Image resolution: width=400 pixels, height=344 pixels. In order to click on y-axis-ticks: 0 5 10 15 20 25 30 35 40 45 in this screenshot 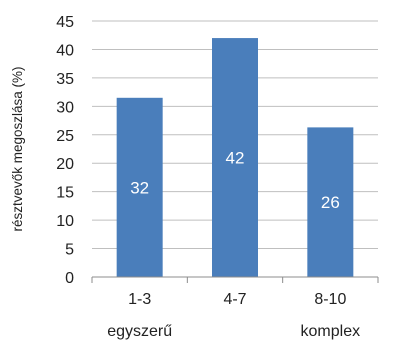, I will do `click(65, 150)`.